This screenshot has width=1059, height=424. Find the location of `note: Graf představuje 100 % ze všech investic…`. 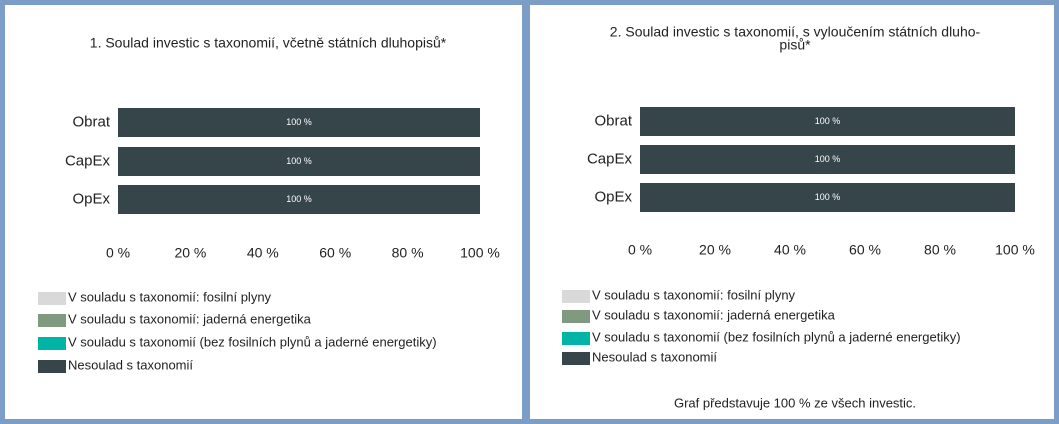

note: Graf představuje 100 % ze všech investic… is located at coordinates (795, 402).